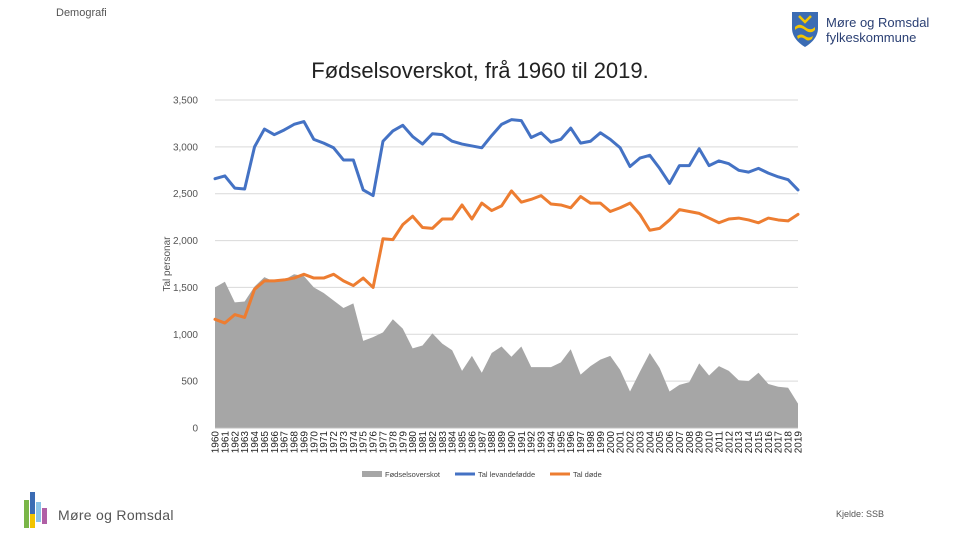  What do you see at coordinates (621, 442) in the screenshot?
I see `x-tick-label: 2001` at bounding box center [621, 442].